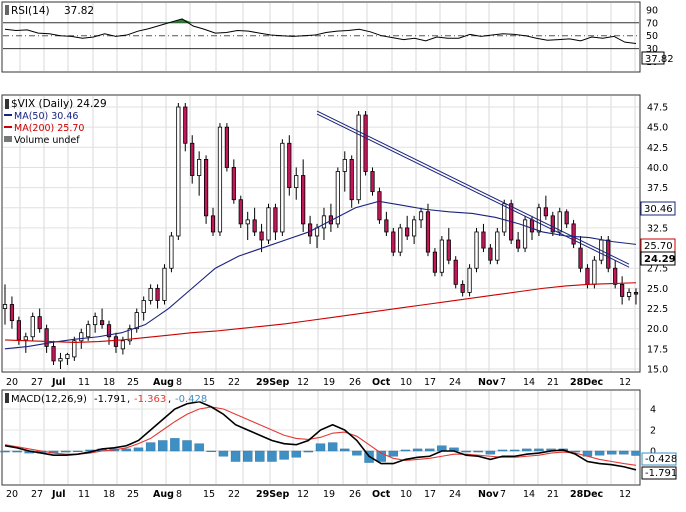 This screenshot has width=686, height=512. What do you see at coordinates (586, 382) in the screenshot?
I see `price-date-label: 28Dec` at bounding box center [586, 382].